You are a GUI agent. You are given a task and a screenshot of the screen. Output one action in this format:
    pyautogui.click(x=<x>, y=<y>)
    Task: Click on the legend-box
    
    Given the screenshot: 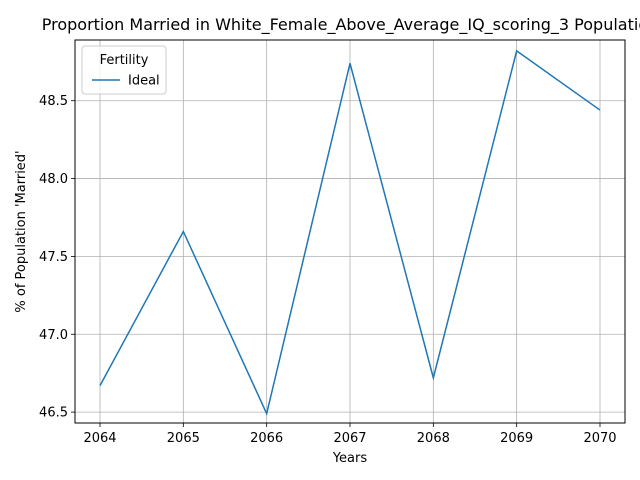 What is the action you would take?
    pyautogui.click(x=124, y=70)
    